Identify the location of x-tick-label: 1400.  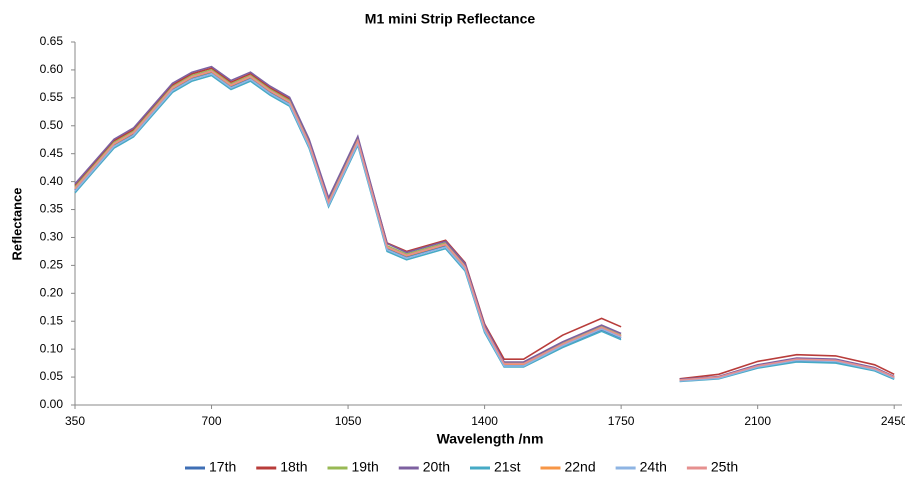
(484, 421).